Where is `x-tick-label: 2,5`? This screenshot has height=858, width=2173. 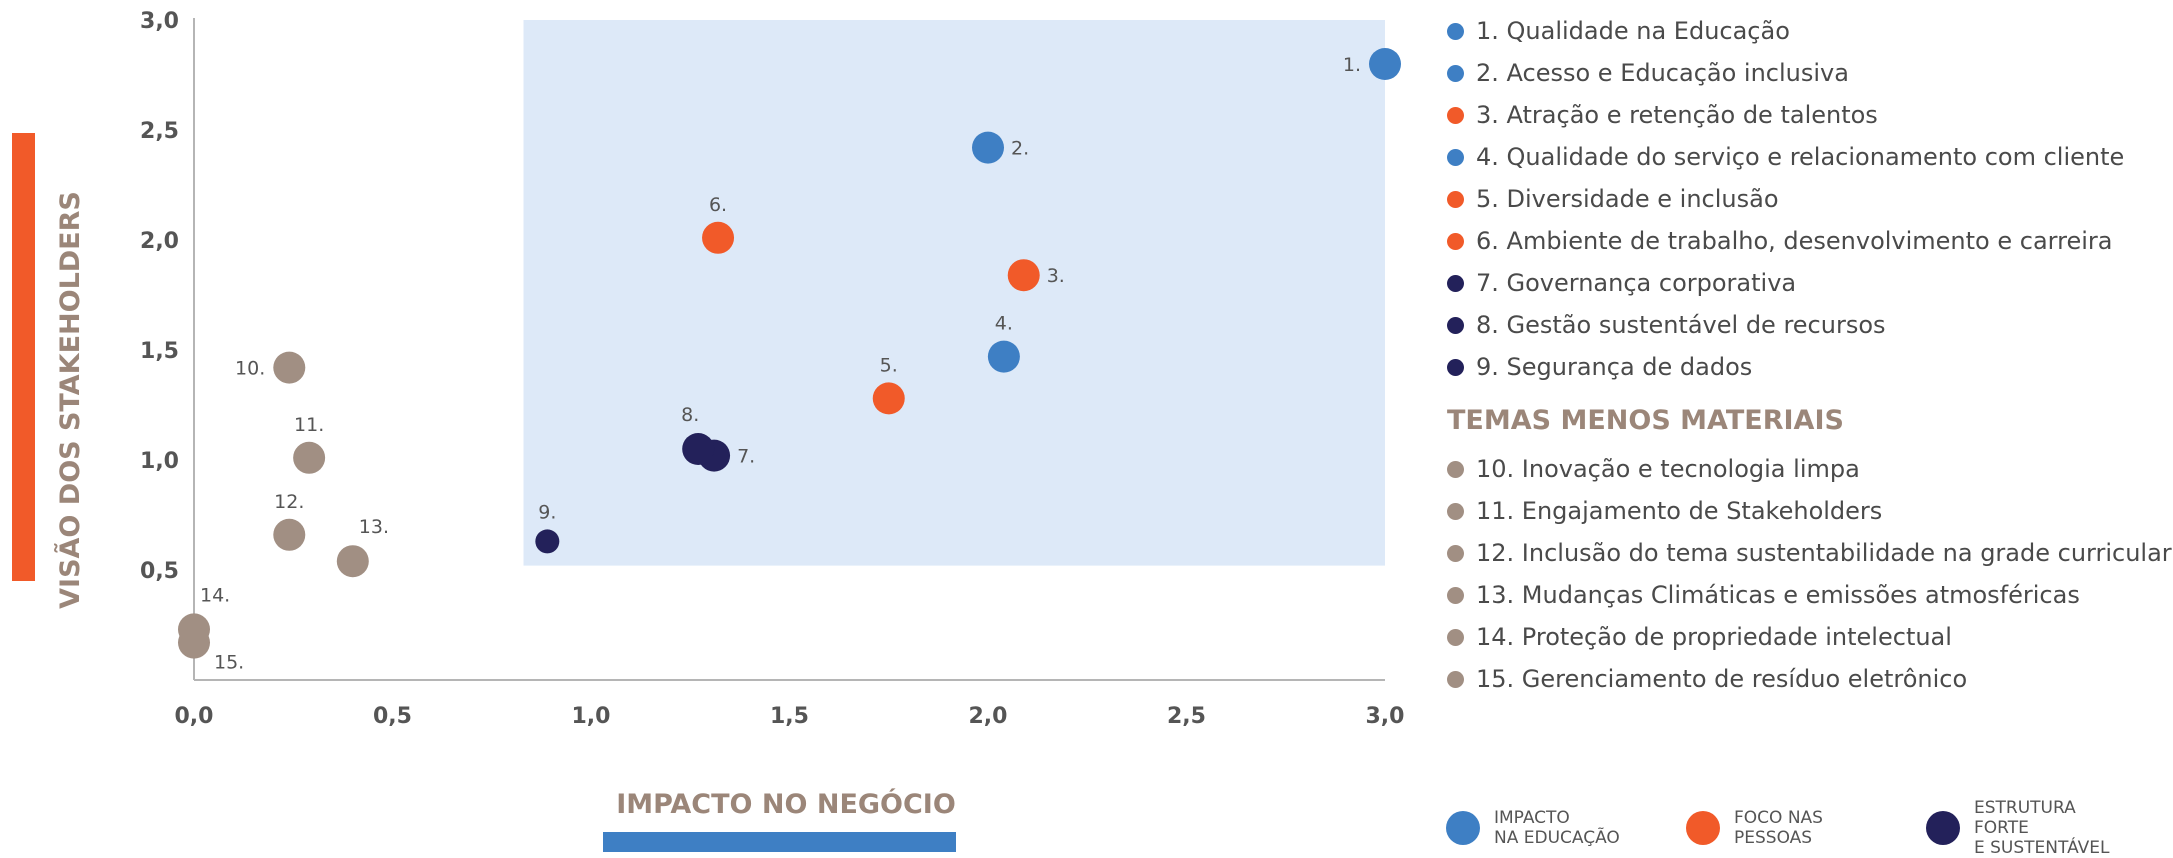
x-tick-label: 2,5 is located at coordinates (1186, 716).